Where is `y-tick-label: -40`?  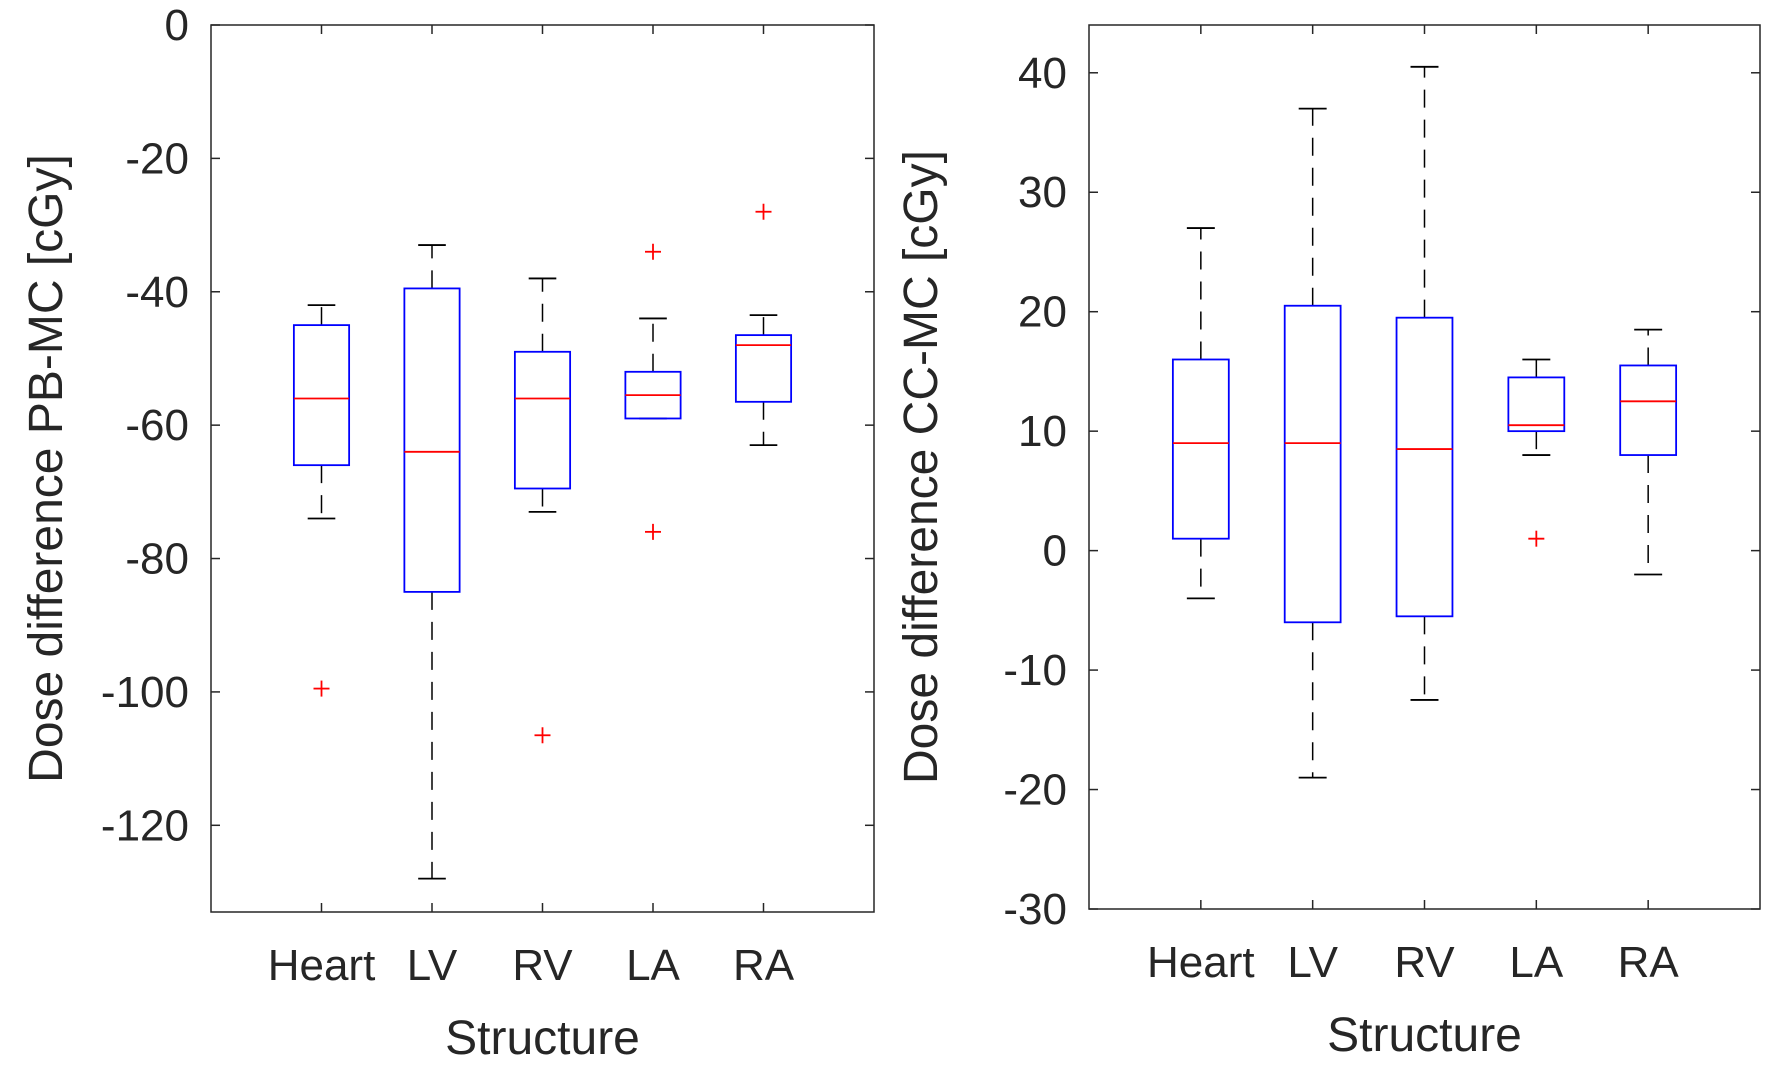
y-tick-label: -40 is located at coordinates (157, 292).